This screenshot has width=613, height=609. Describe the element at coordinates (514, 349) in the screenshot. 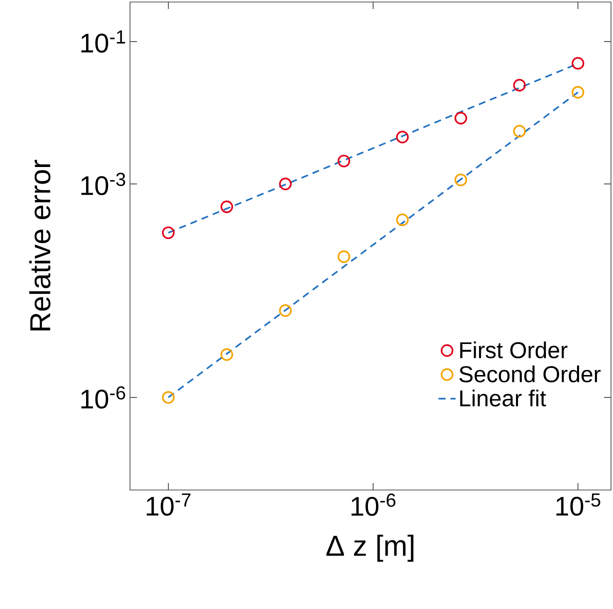

I see `legend-label: First Order` at that location.